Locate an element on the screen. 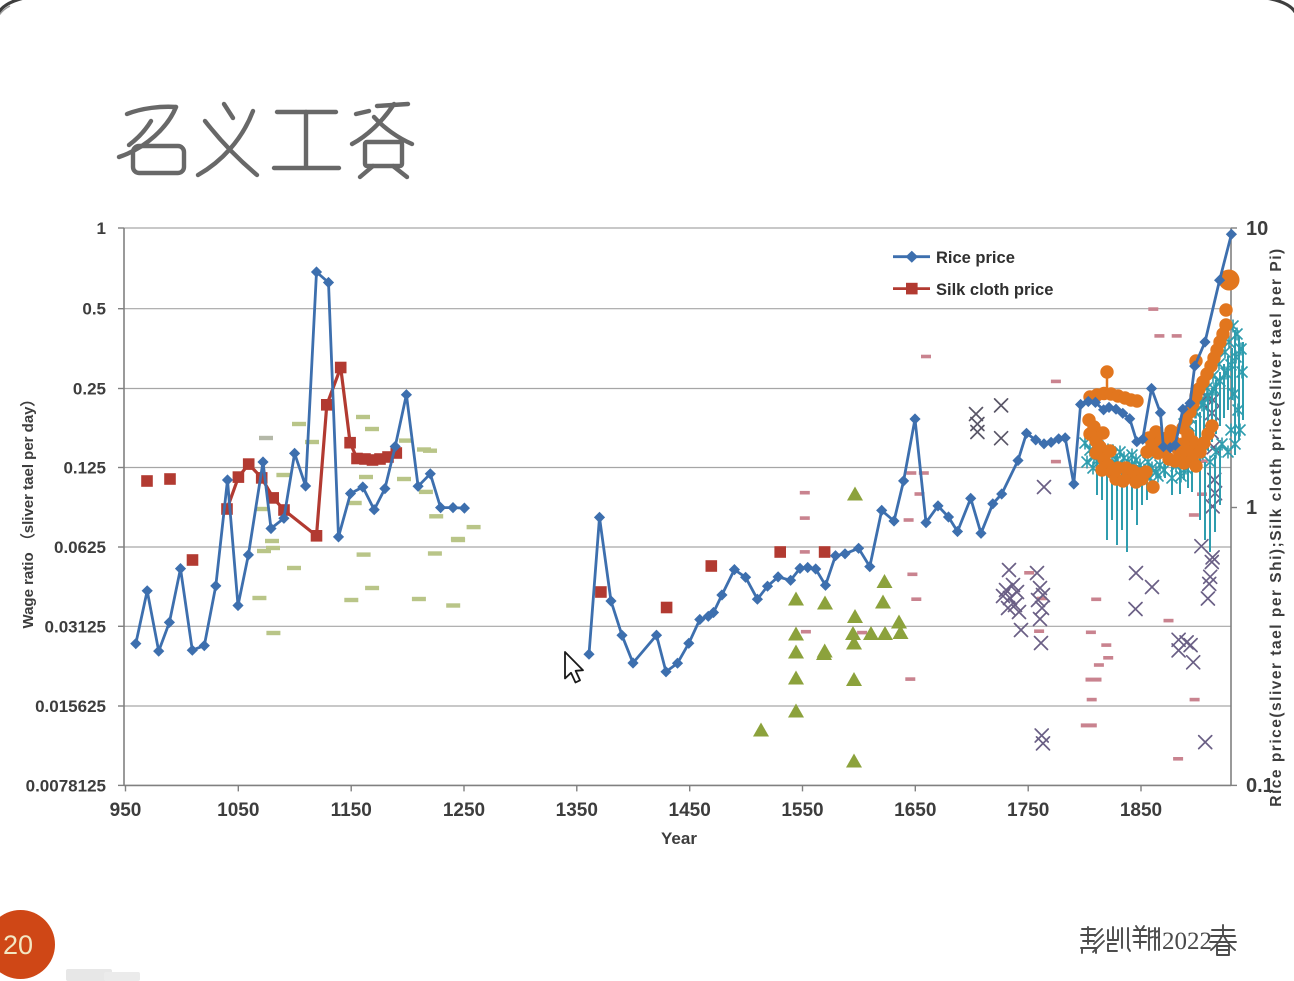 The width and height of the screenshot is (1294, 981). svg-text:Wage ratio （sliver tael per da: Wage ratio （sliver tael per day） is located at coordinates (28, 509).